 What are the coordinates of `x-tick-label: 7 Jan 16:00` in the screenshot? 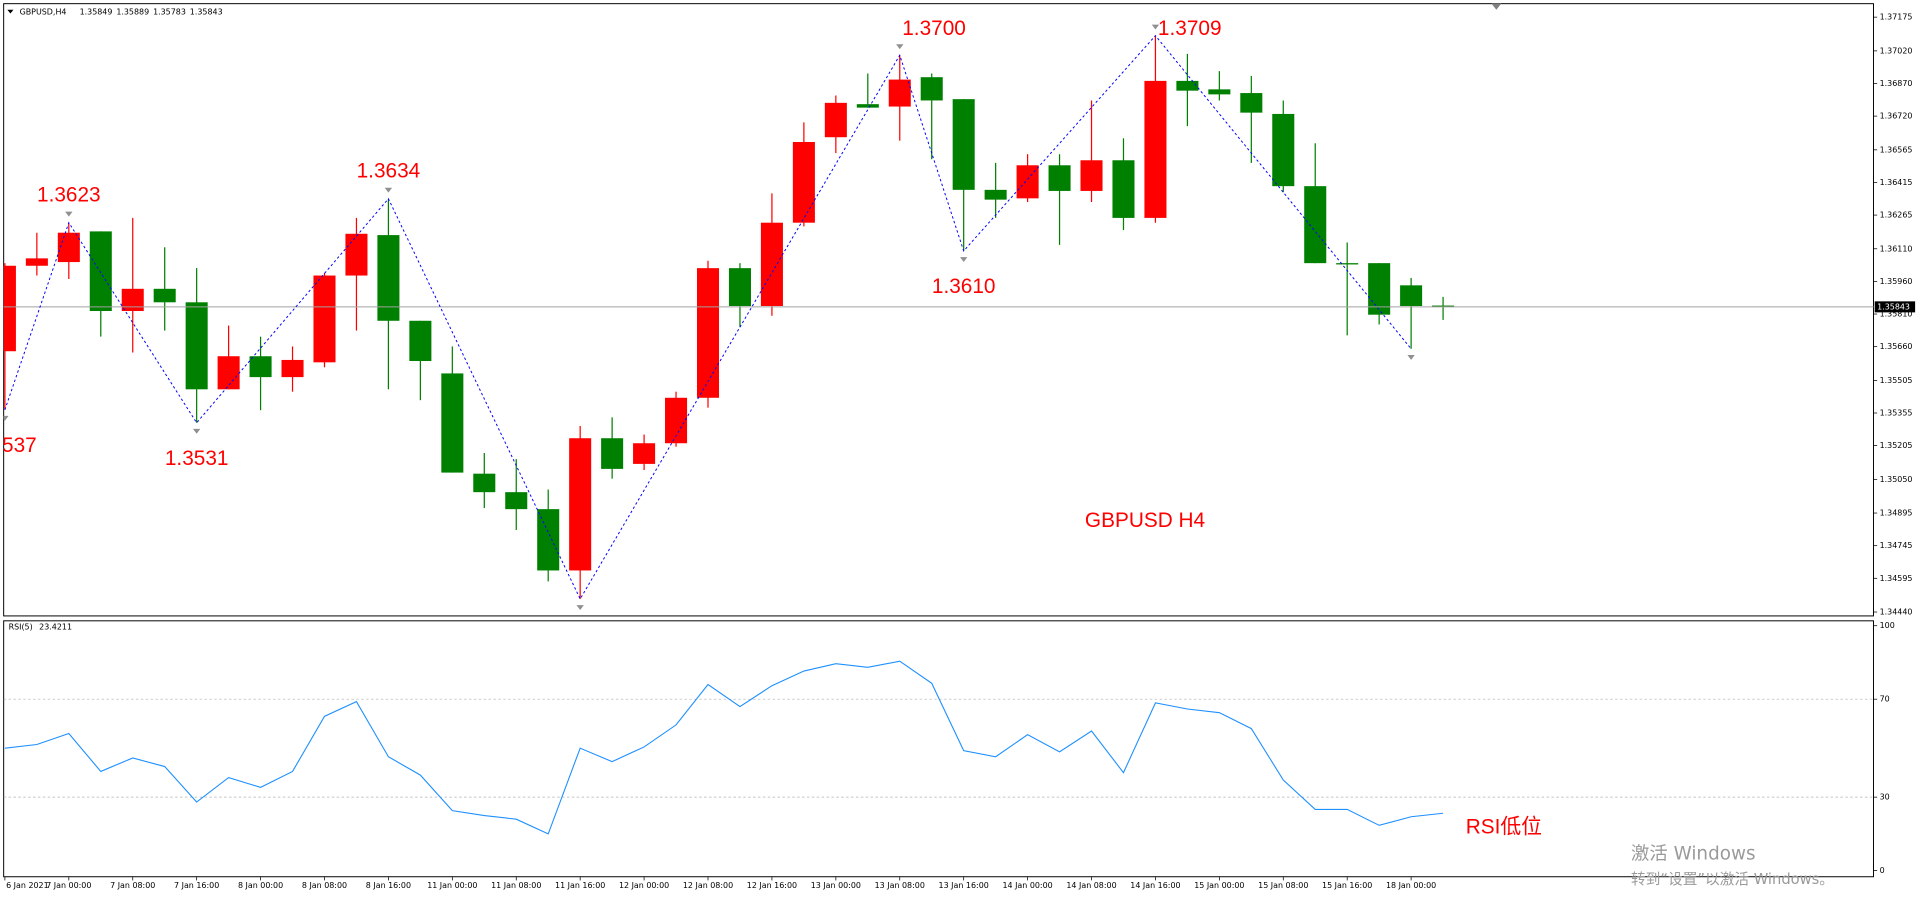 It's located at (196, 885).